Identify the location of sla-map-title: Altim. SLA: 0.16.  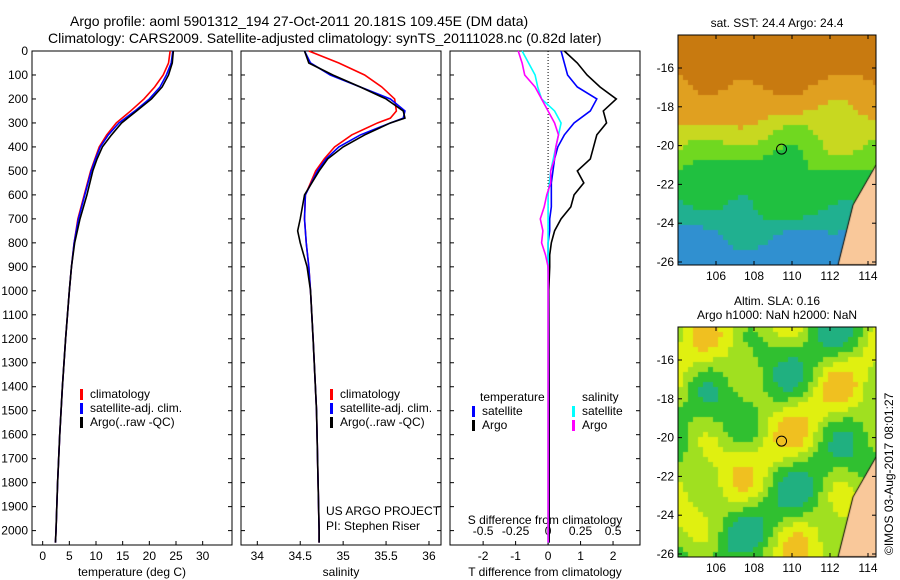
(777, 301).